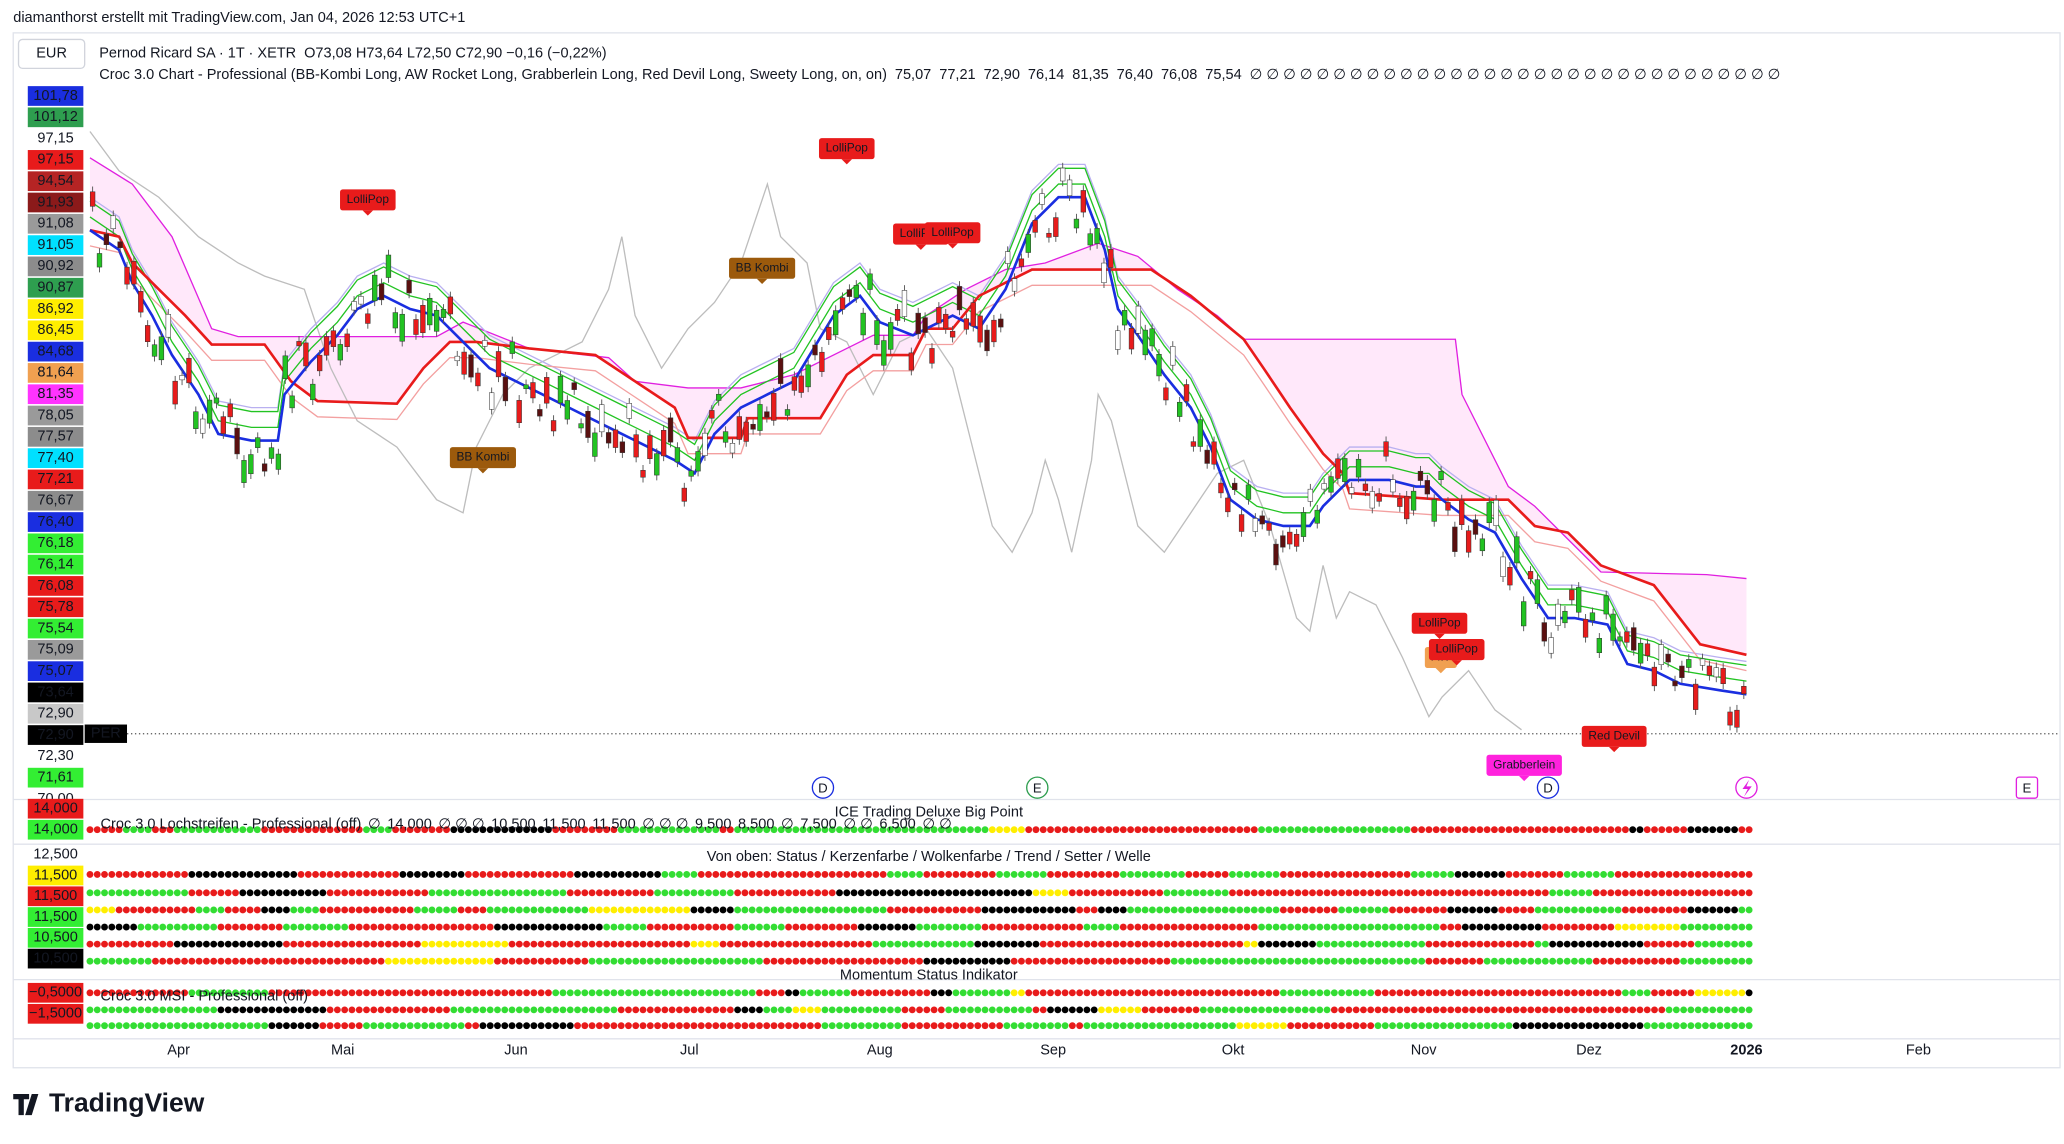 Image resolution: width=2064 pixels, height=1144 pixels. Describe the element at coordinates (55, 896) in the screenshot. I see `price-label: 11,500` at that location.